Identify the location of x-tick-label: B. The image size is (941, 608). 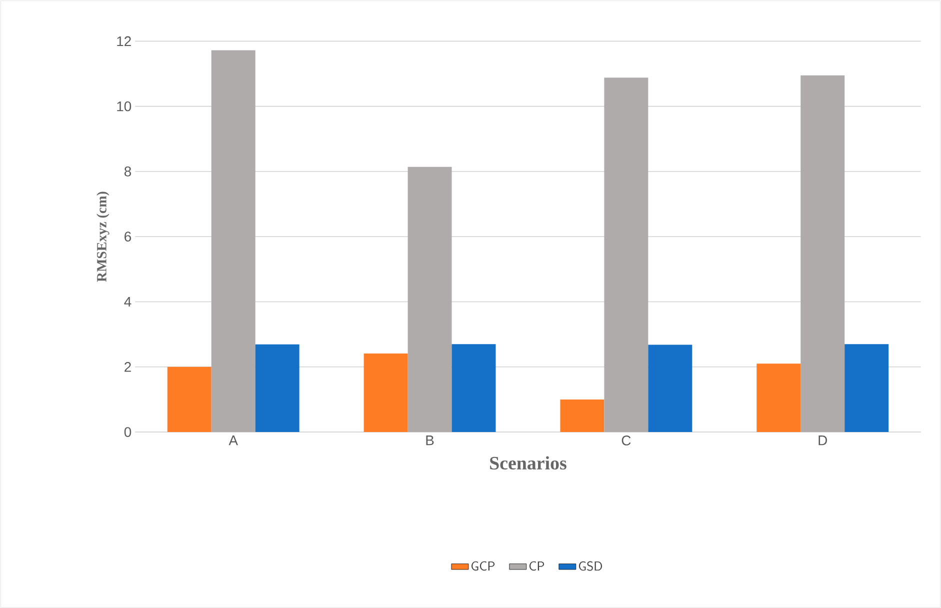
(430, 440).